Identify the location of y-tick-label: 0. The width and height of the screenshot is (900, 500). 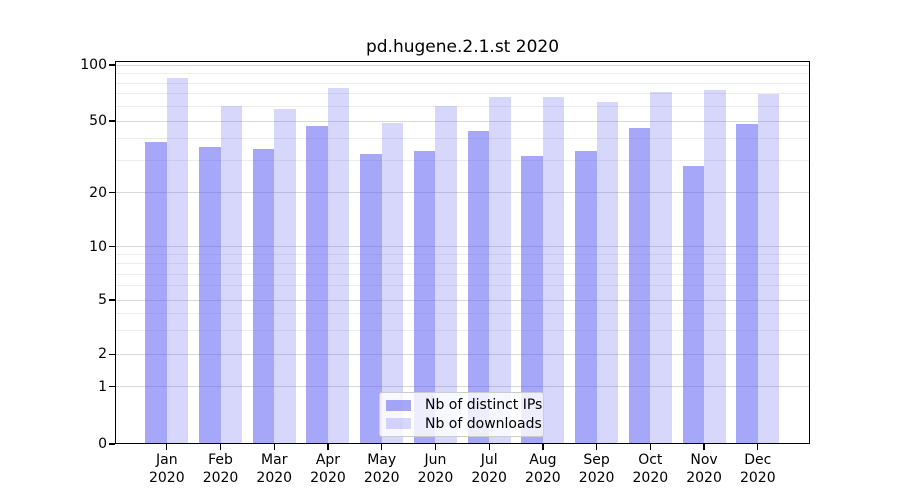
(102, 444).